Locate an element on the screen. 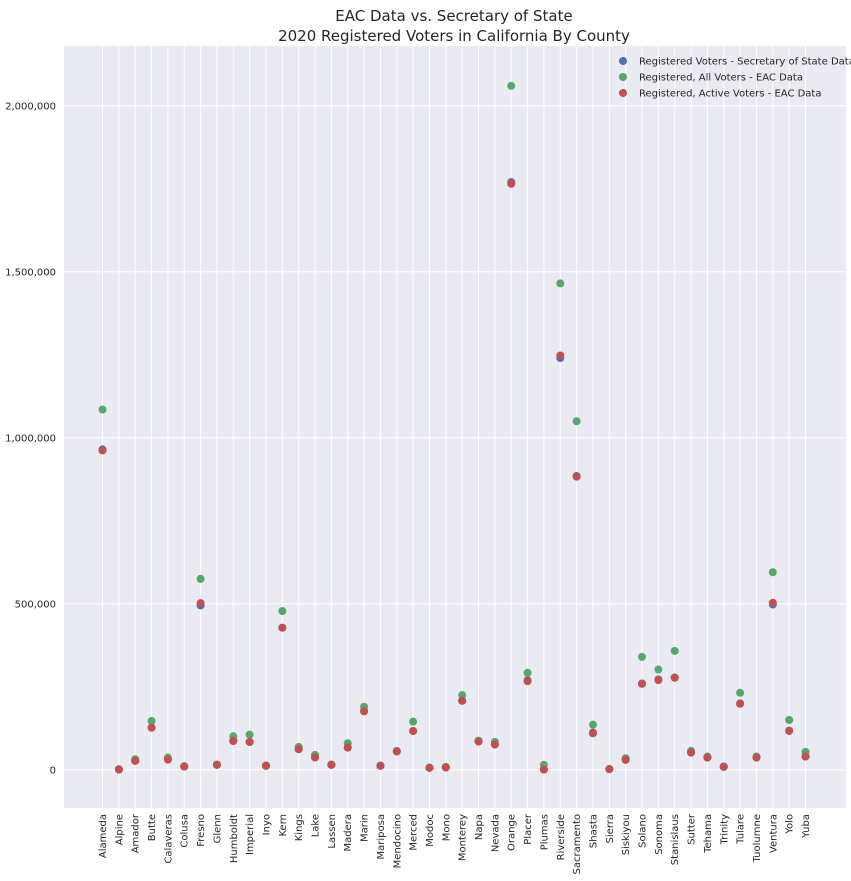  x-tick-label: Inyo is located at coordinates (266, 824).